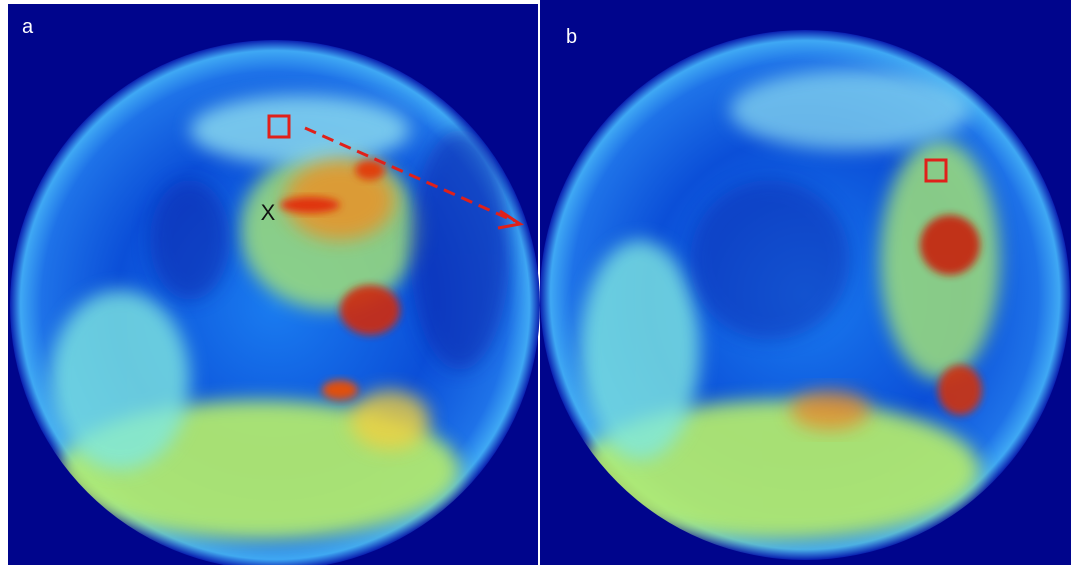  What do you see at coordinates (571, 37) in the screenshot?
I see `panel-label: b` at bounding box center [571, 37].